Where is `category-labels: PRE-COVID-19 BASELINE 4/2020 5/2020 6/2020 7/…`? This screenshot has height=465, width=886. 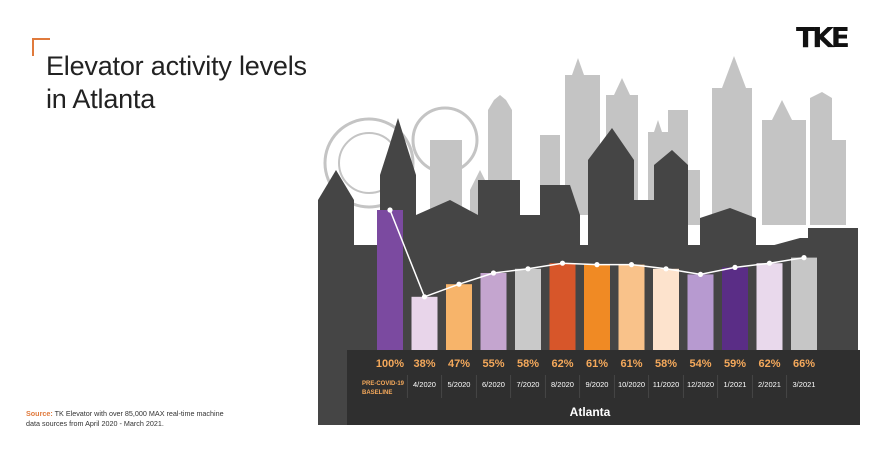 category-labels: PRE-COVID-19 BASELINE 4/2020 5/2020 6/2020 7/… is located at coordinates (588, 386).